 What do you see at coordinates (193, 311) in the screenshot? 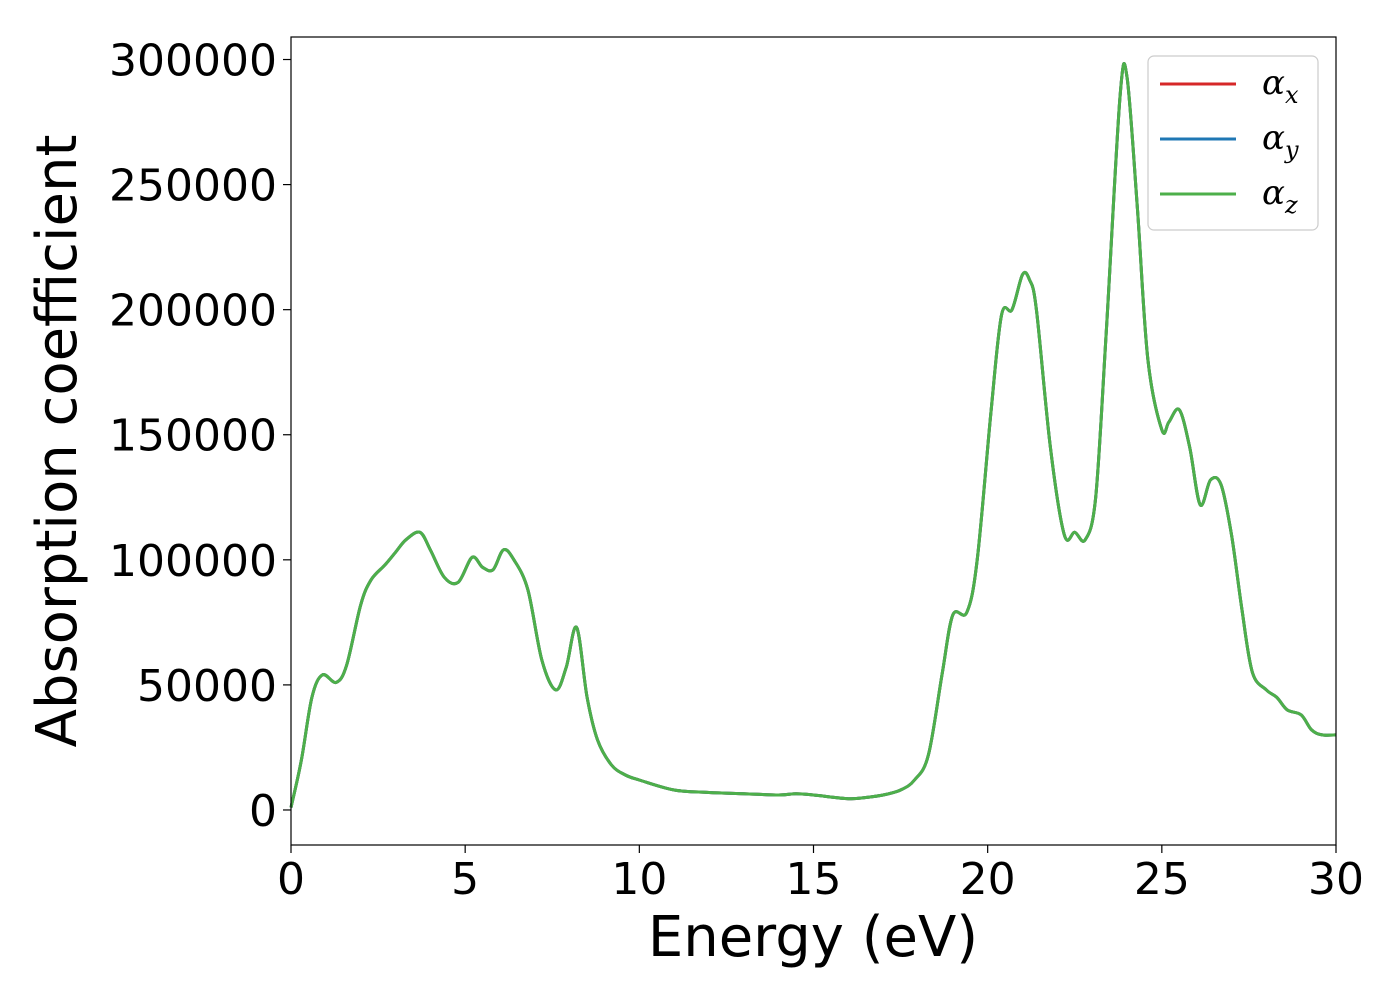
I see `y-tick-label: 200000` at bounding box center [193, 311].